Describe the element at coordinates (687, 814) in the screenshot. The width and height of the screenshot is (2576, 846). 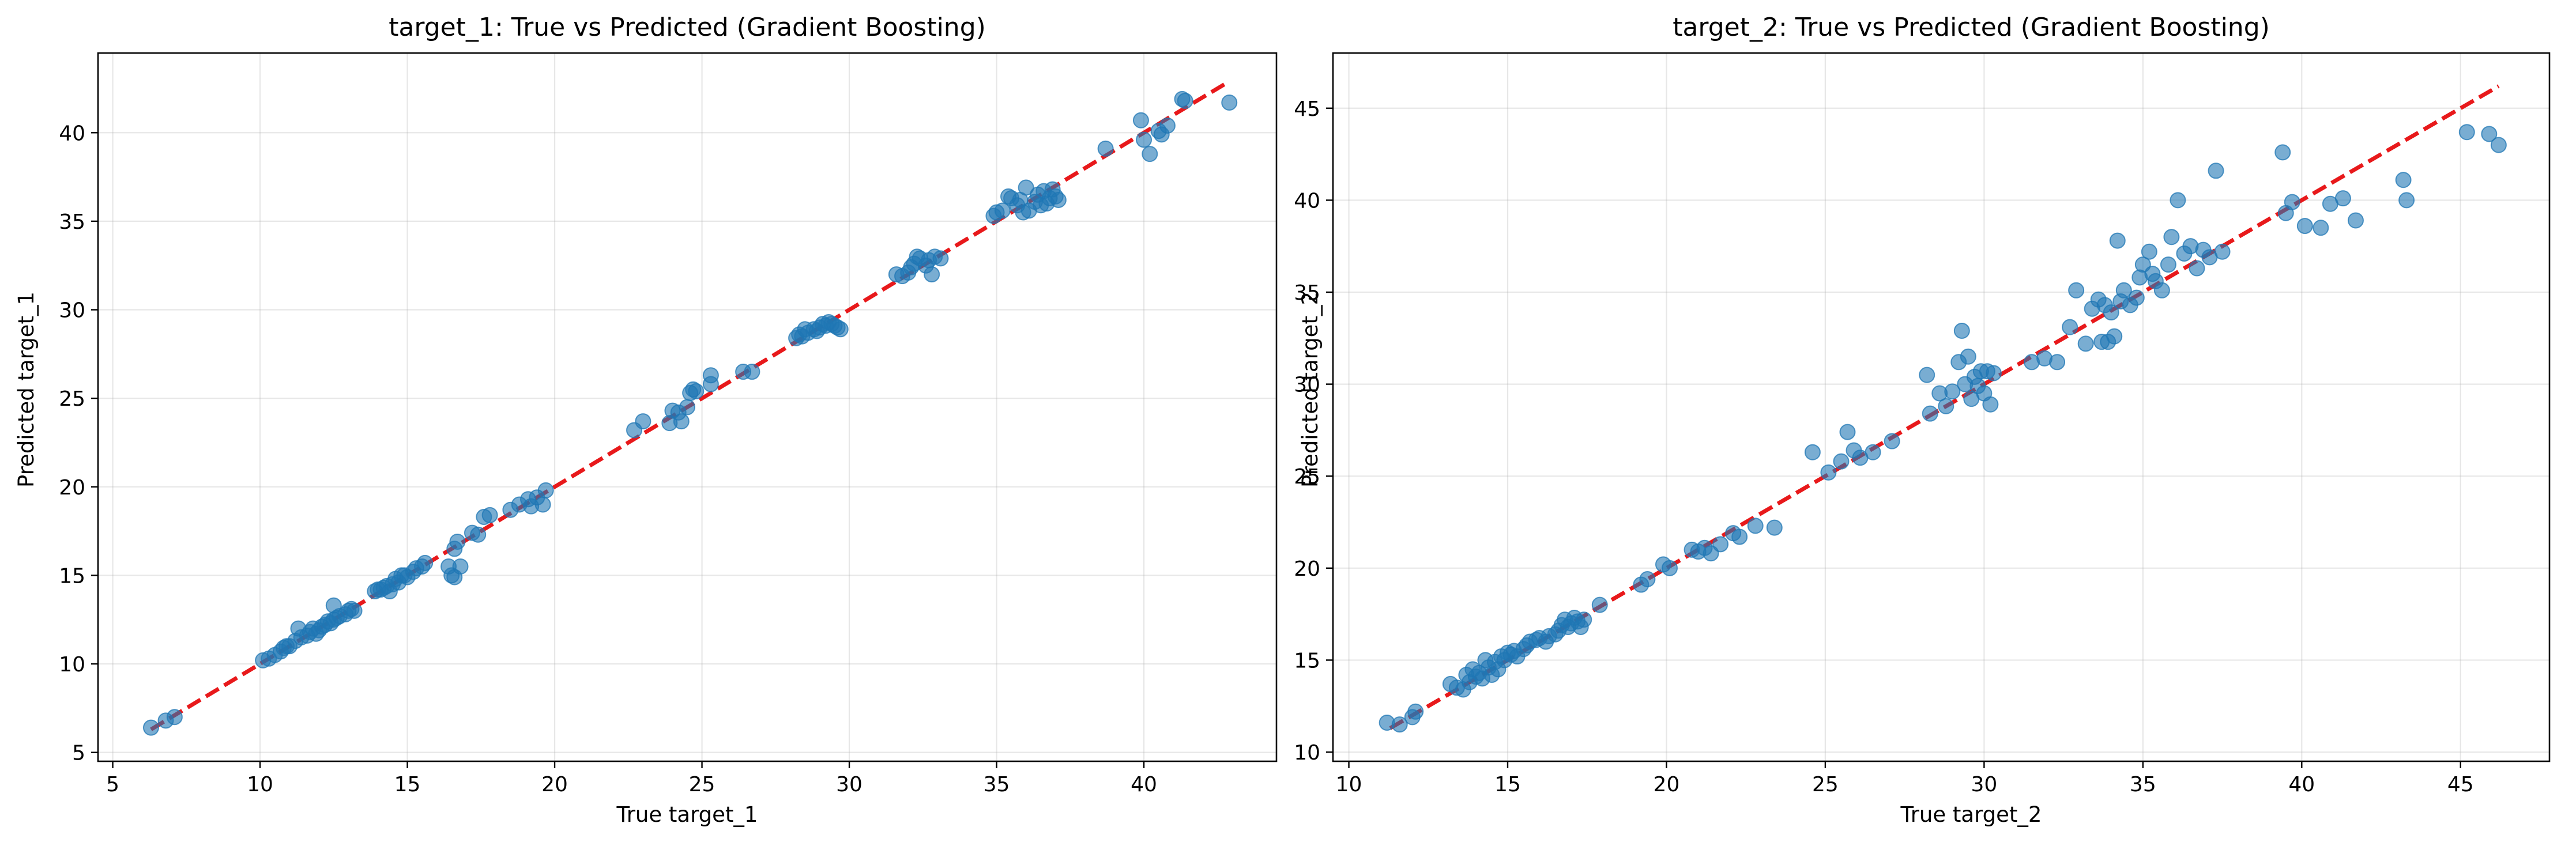
I see `x-axis-label: True target_1` at that location.